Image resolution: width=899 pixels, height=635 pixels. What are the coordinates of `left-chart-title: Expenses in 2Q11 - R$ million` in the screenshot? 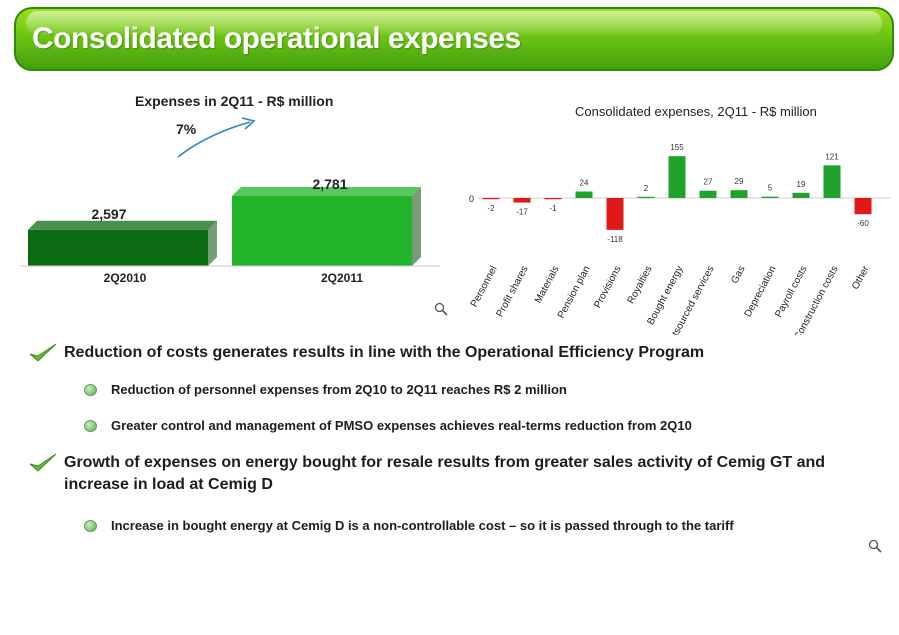 It's located at (234, 101).